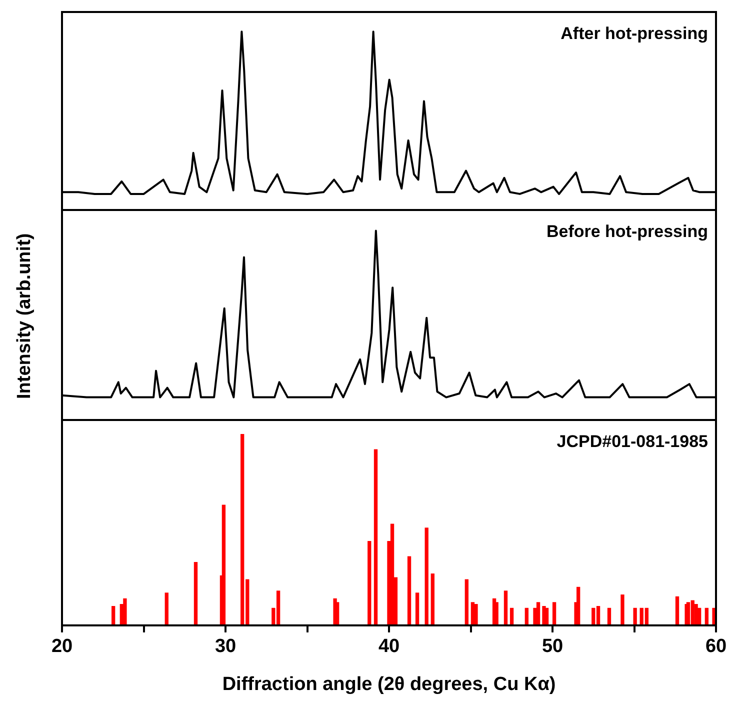 The width and height of the screenshot is (731, 706). Describe the element at coordinates (632, 442) in the screenshot. I see `annotation: JCPD#01-081-1985` at that location.